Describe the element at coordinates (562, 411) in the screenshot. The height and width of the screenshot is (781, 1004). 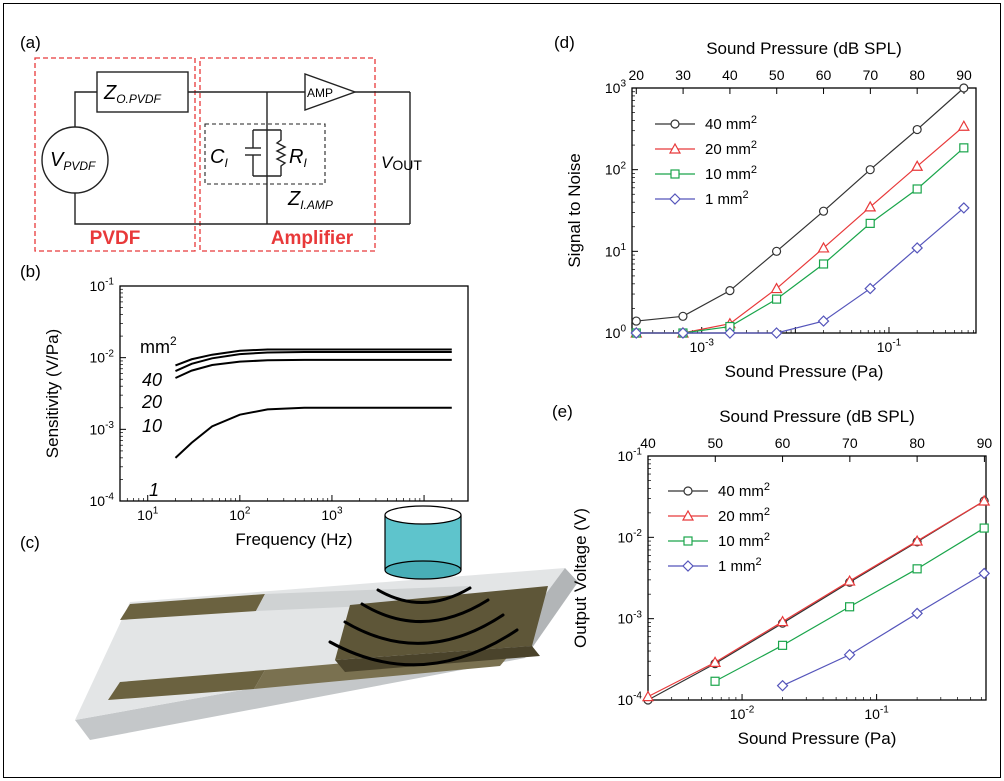
I see `panel-e-label: (e)` at that location.